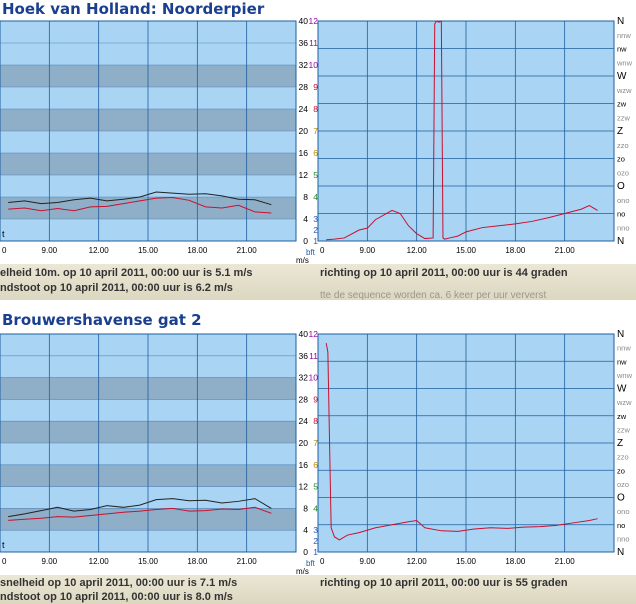  Describe the element at coordinates (102, 320) in the screenshot. I see `station-title: Brouwershavense gat 2` at that location.